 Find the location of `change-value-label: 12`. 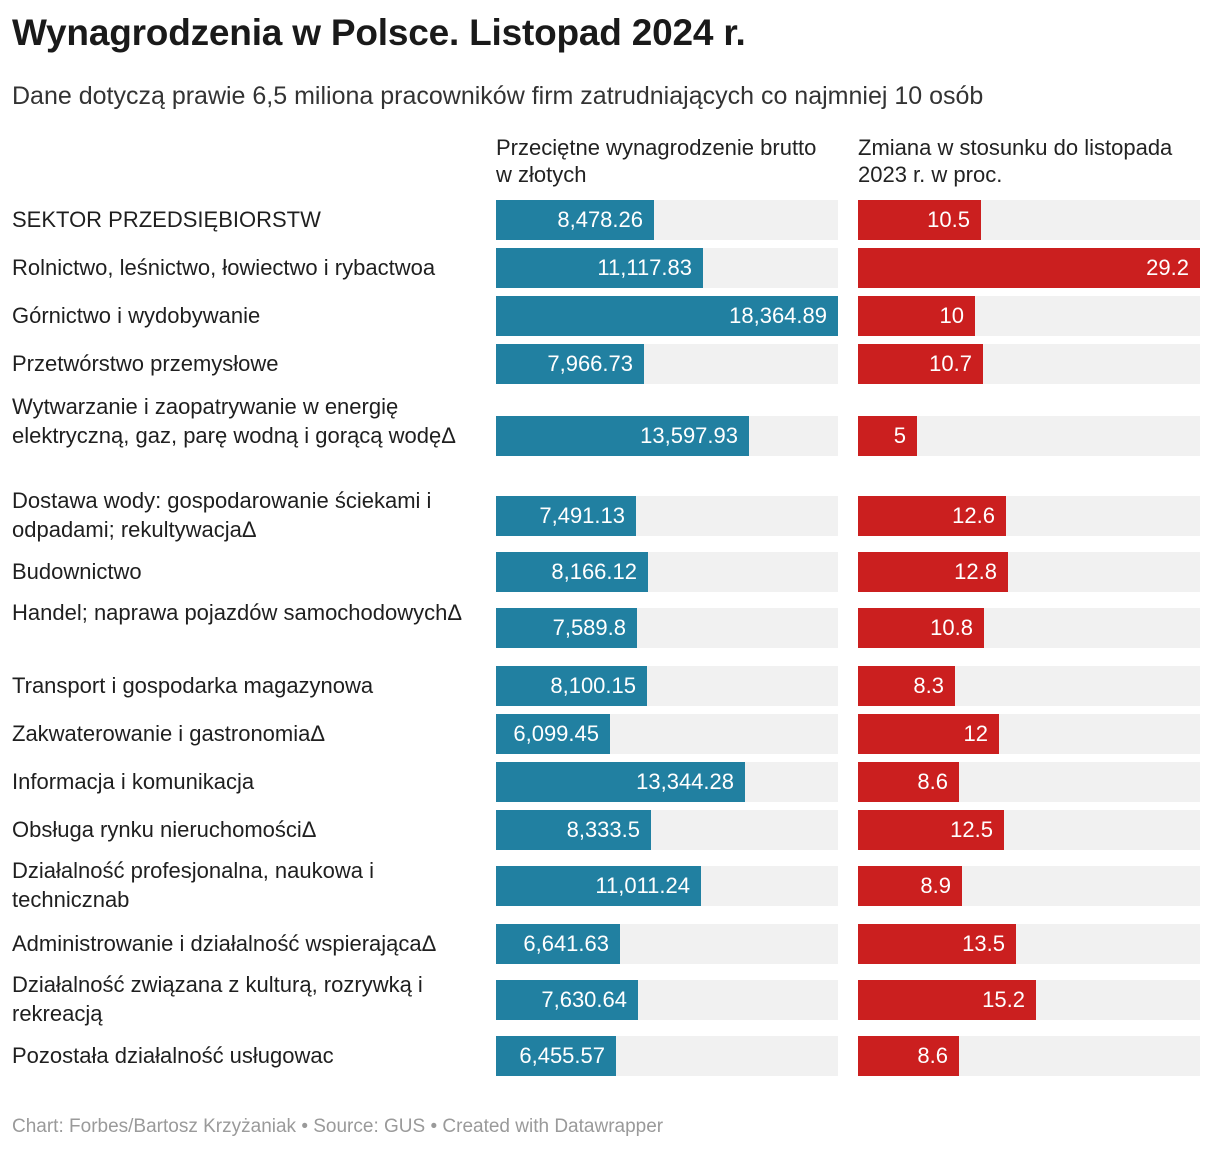

change-value-label: 12 is located at coordinates (975, 733).